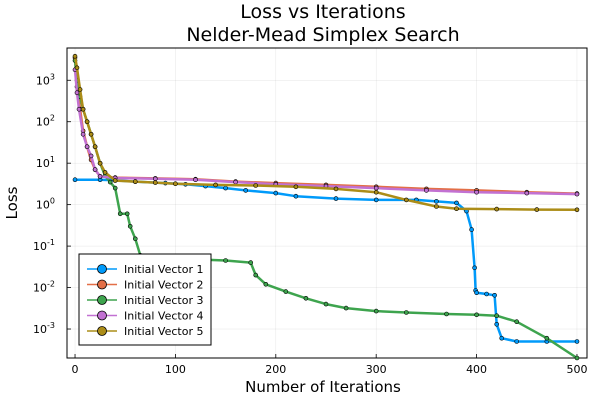 The image size is (600, 400). I want to click on legend-item: Initial Vector 4, so click(145, 316).